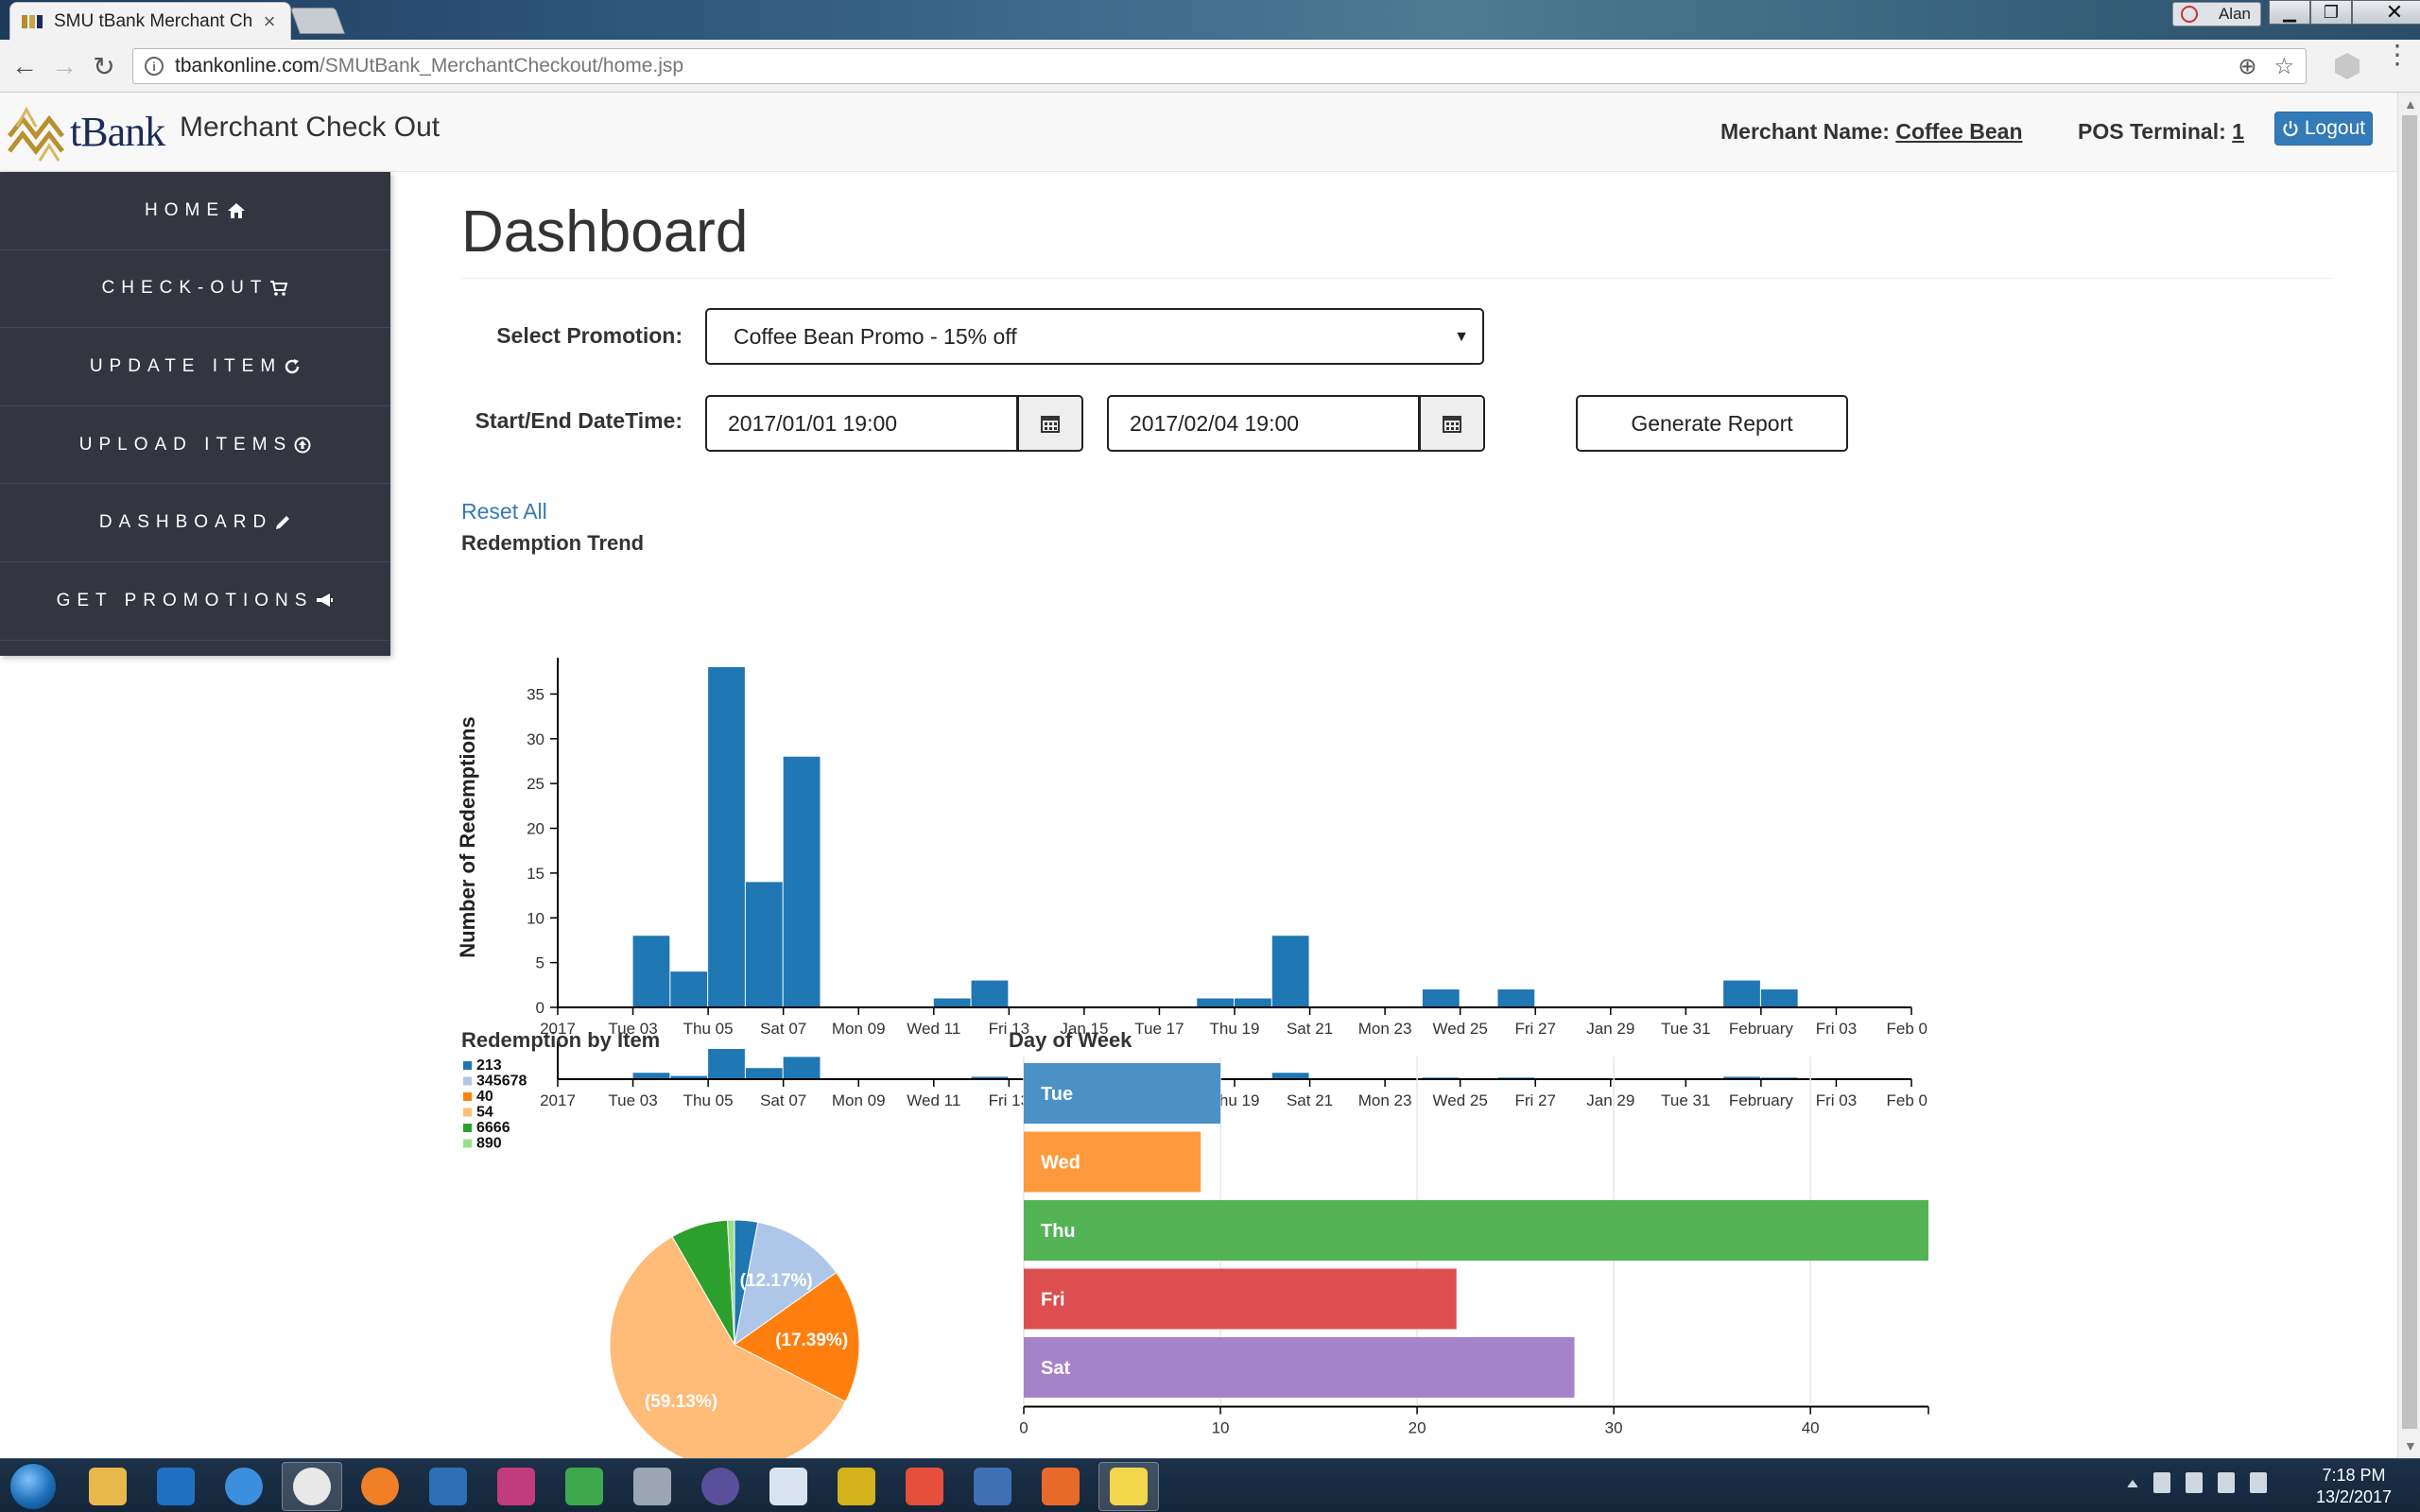 The image size is (2420, 1512). I want to click on battery-icon, so click(2226, 1482).